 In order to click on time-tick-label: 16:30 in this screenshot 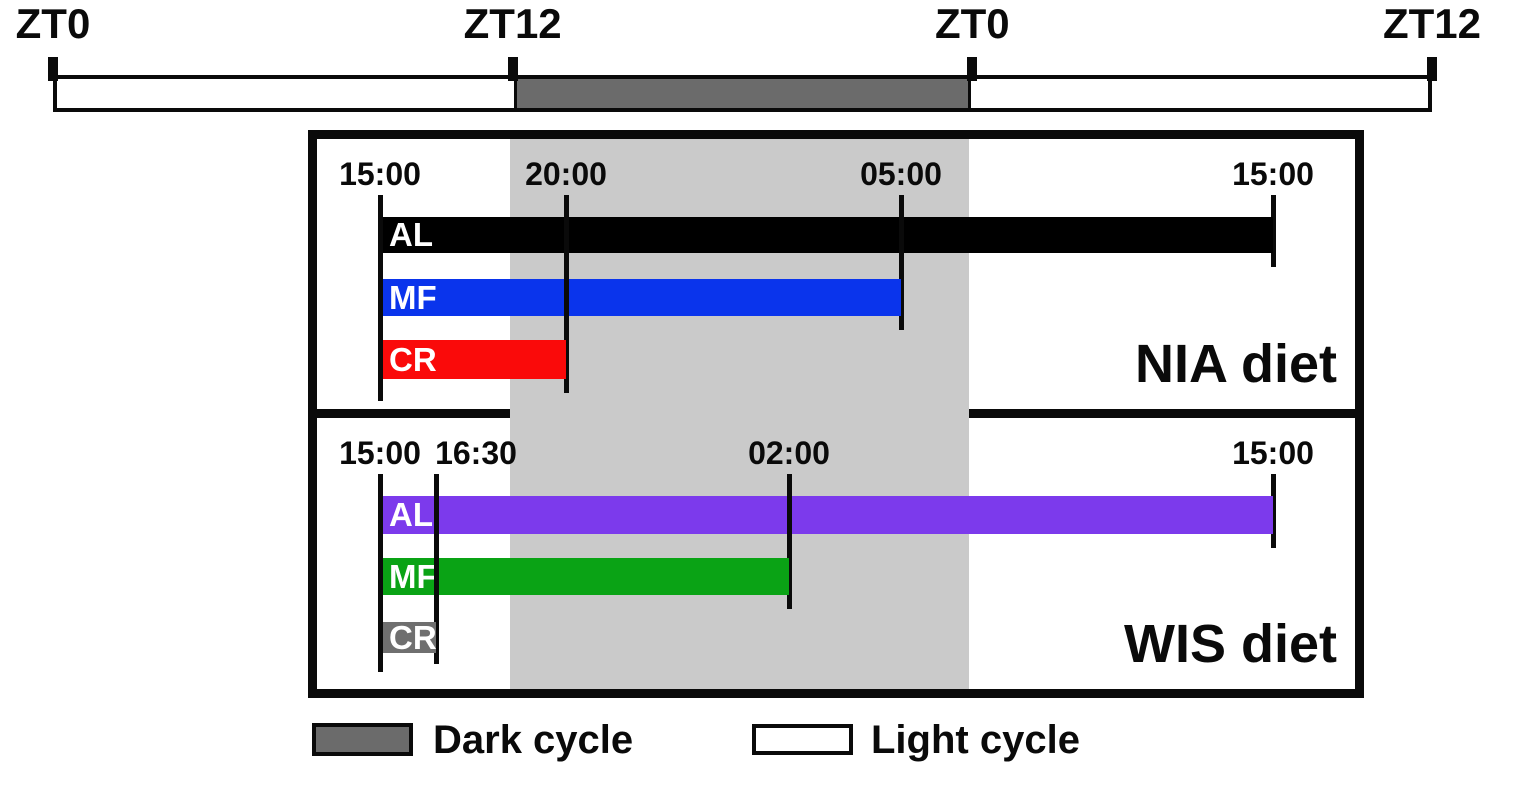, I will do `click(476, 453)`.